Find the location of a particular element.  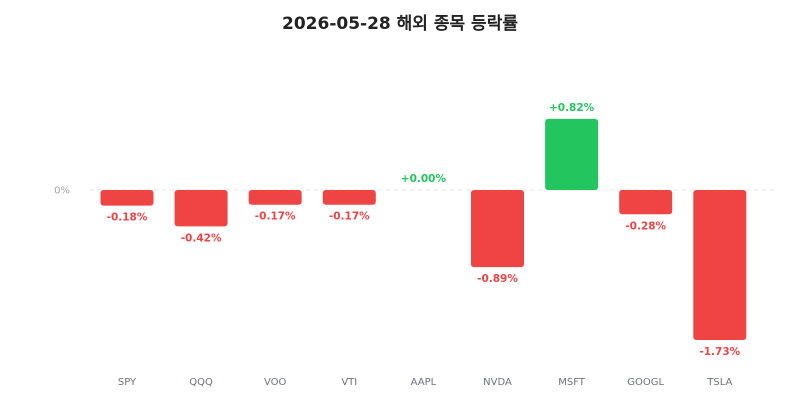

category-label-nvda: NVDA is located at coordinates (497, 382).